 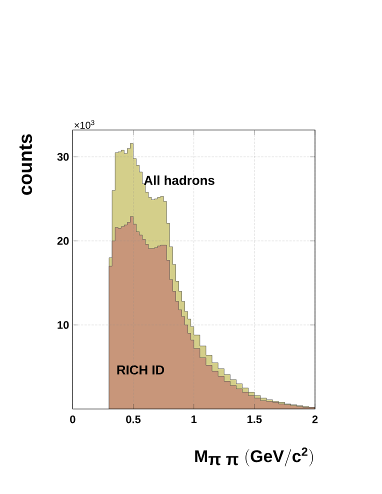 What do you see at coordinates (254, 457) in the screenshot?
I see `x-axis-title: $\mathbf{M_{\mbox{π π}}\ (GeV/c^{2})}$` at bounding box center [254, 457].